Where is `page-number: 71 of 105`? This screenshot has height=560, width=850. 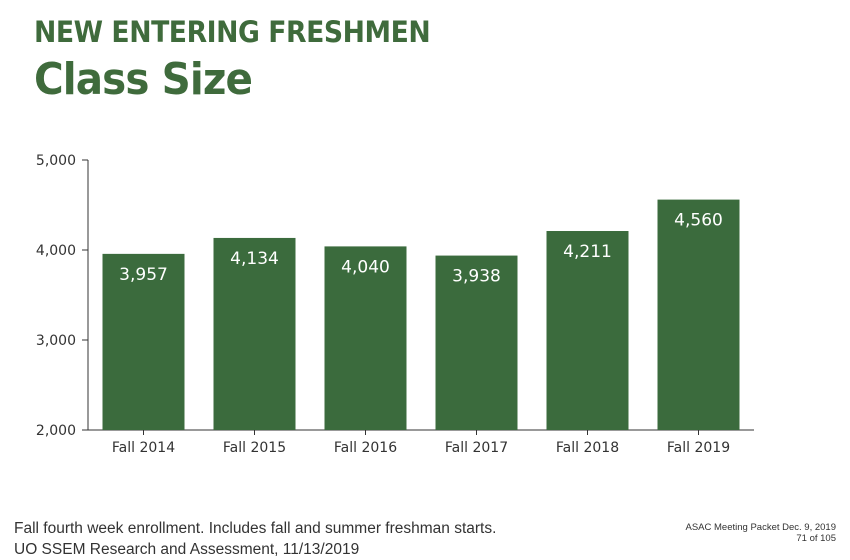
page-number: 71 of 105 is located at coordinates (816, 538).